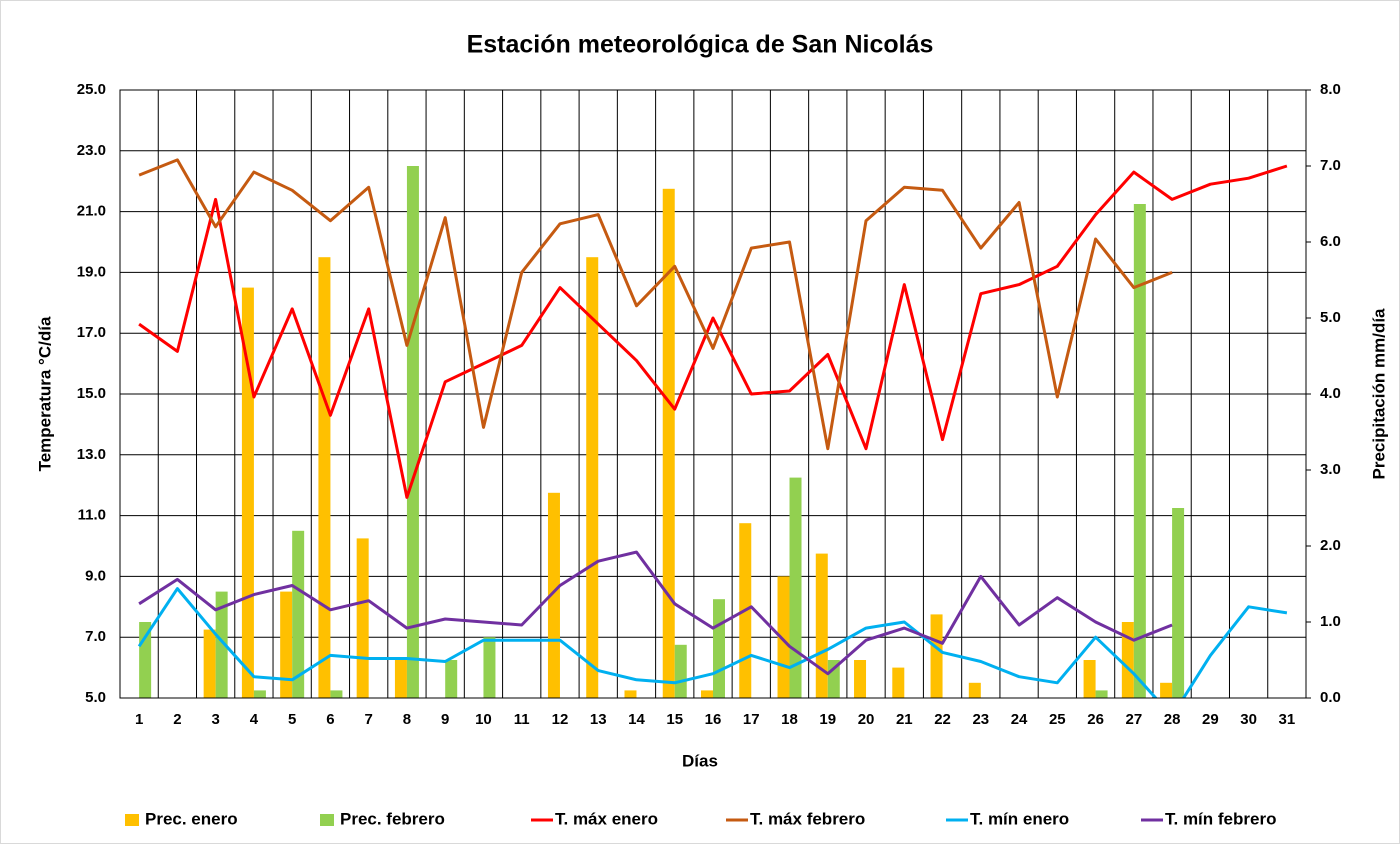 Image resolution: width=1400 pixels, height=844 pixels. Describe the element at coordinates (1330, 241) in the screenshot. I see `y2-tick-label: 6.0` at that location.